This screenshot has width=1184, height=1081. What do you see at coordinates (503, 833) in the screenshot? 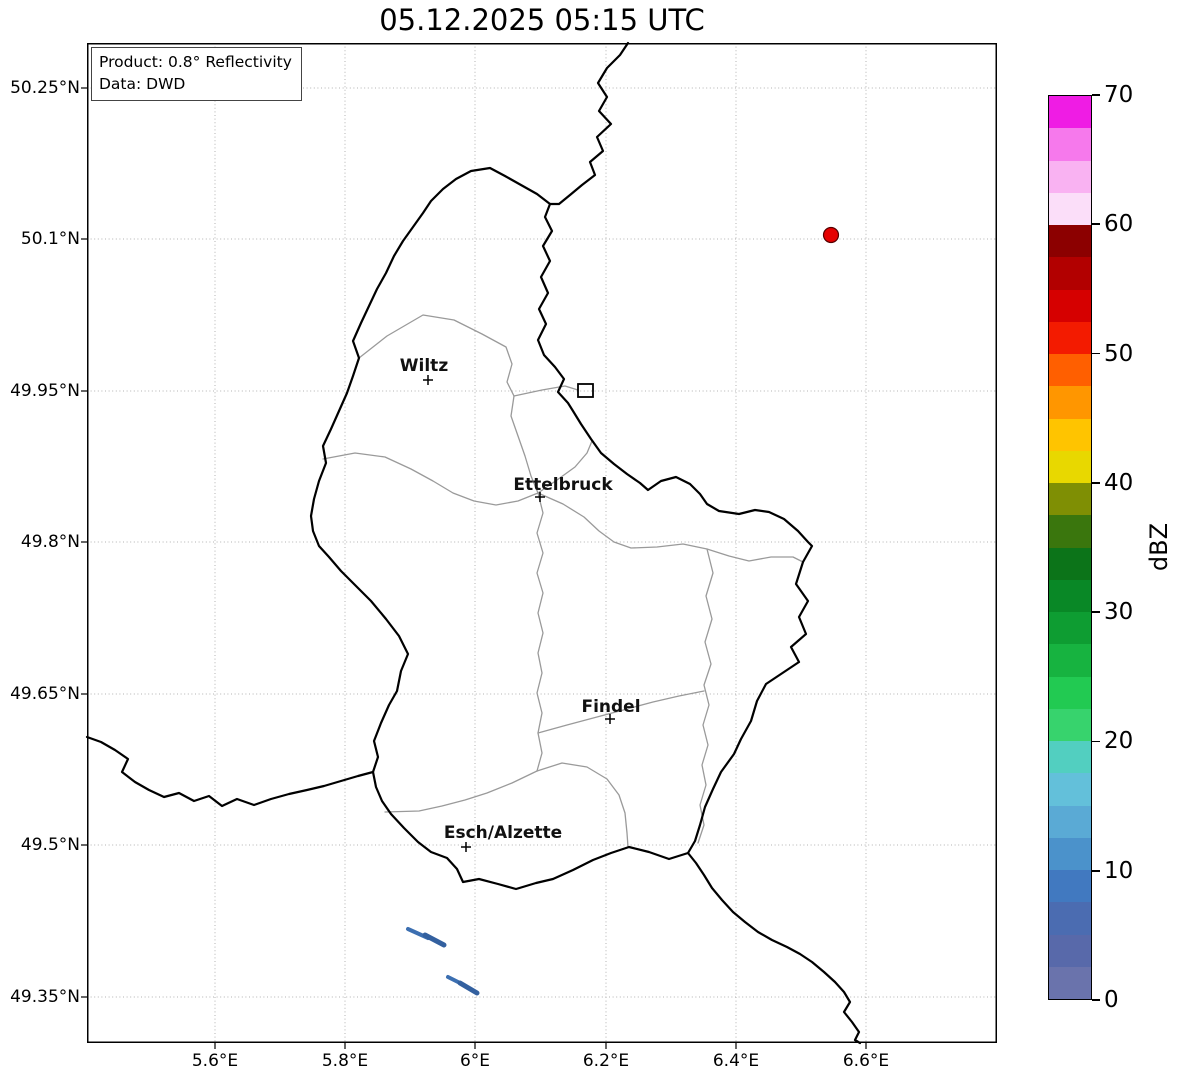
I see `city-label: Esch/Alzette` at bounding box center [503, 833].